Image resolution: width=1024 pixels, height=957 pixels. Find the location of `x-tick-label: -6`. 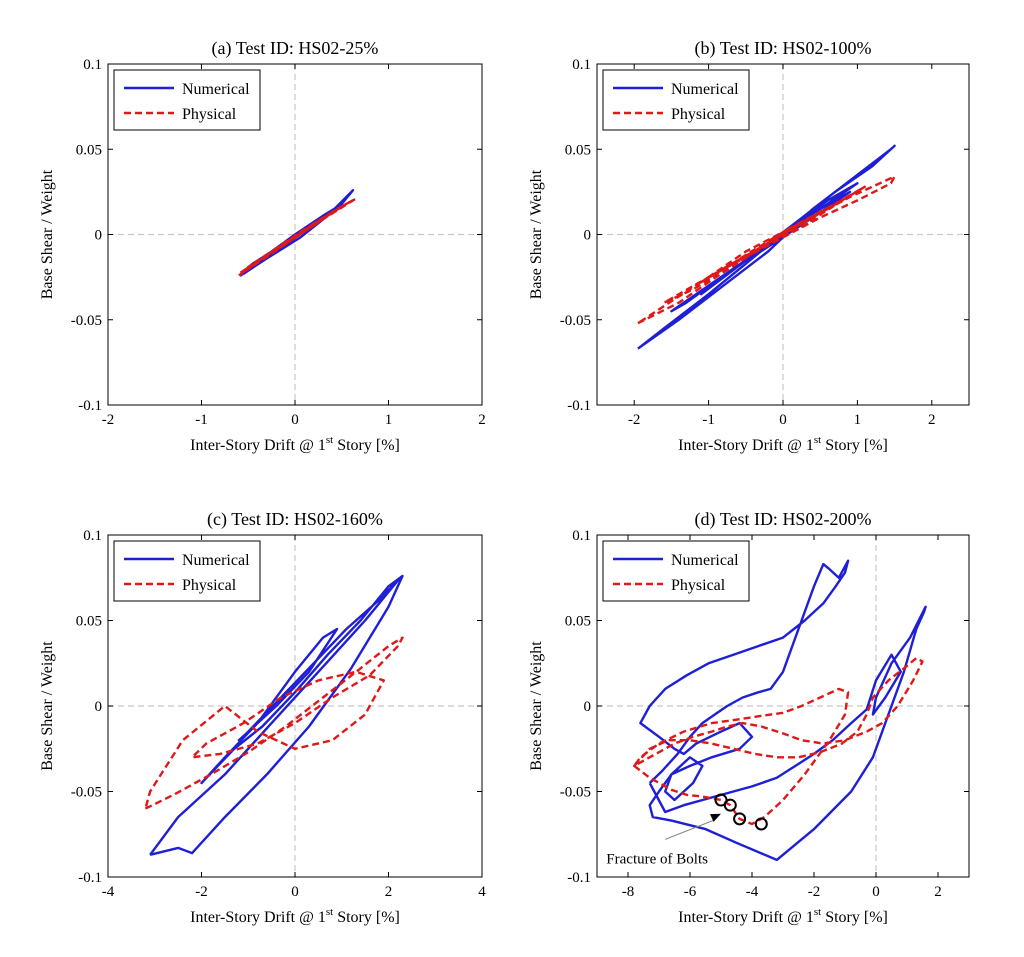

x-tick-label: -6 is located at coordinates (690, 892).